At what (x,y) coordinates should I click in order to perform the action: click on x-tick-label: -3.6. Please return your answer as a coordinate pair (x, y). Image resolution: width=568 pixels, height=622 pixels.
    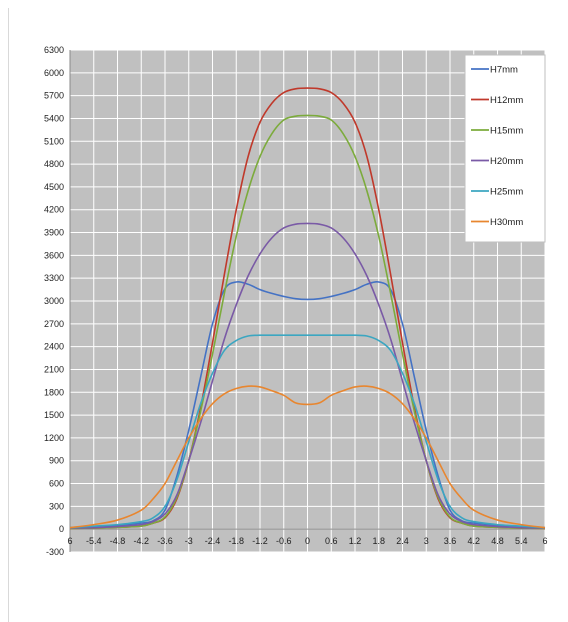
    Looking at the image, I should click on (165, 541).